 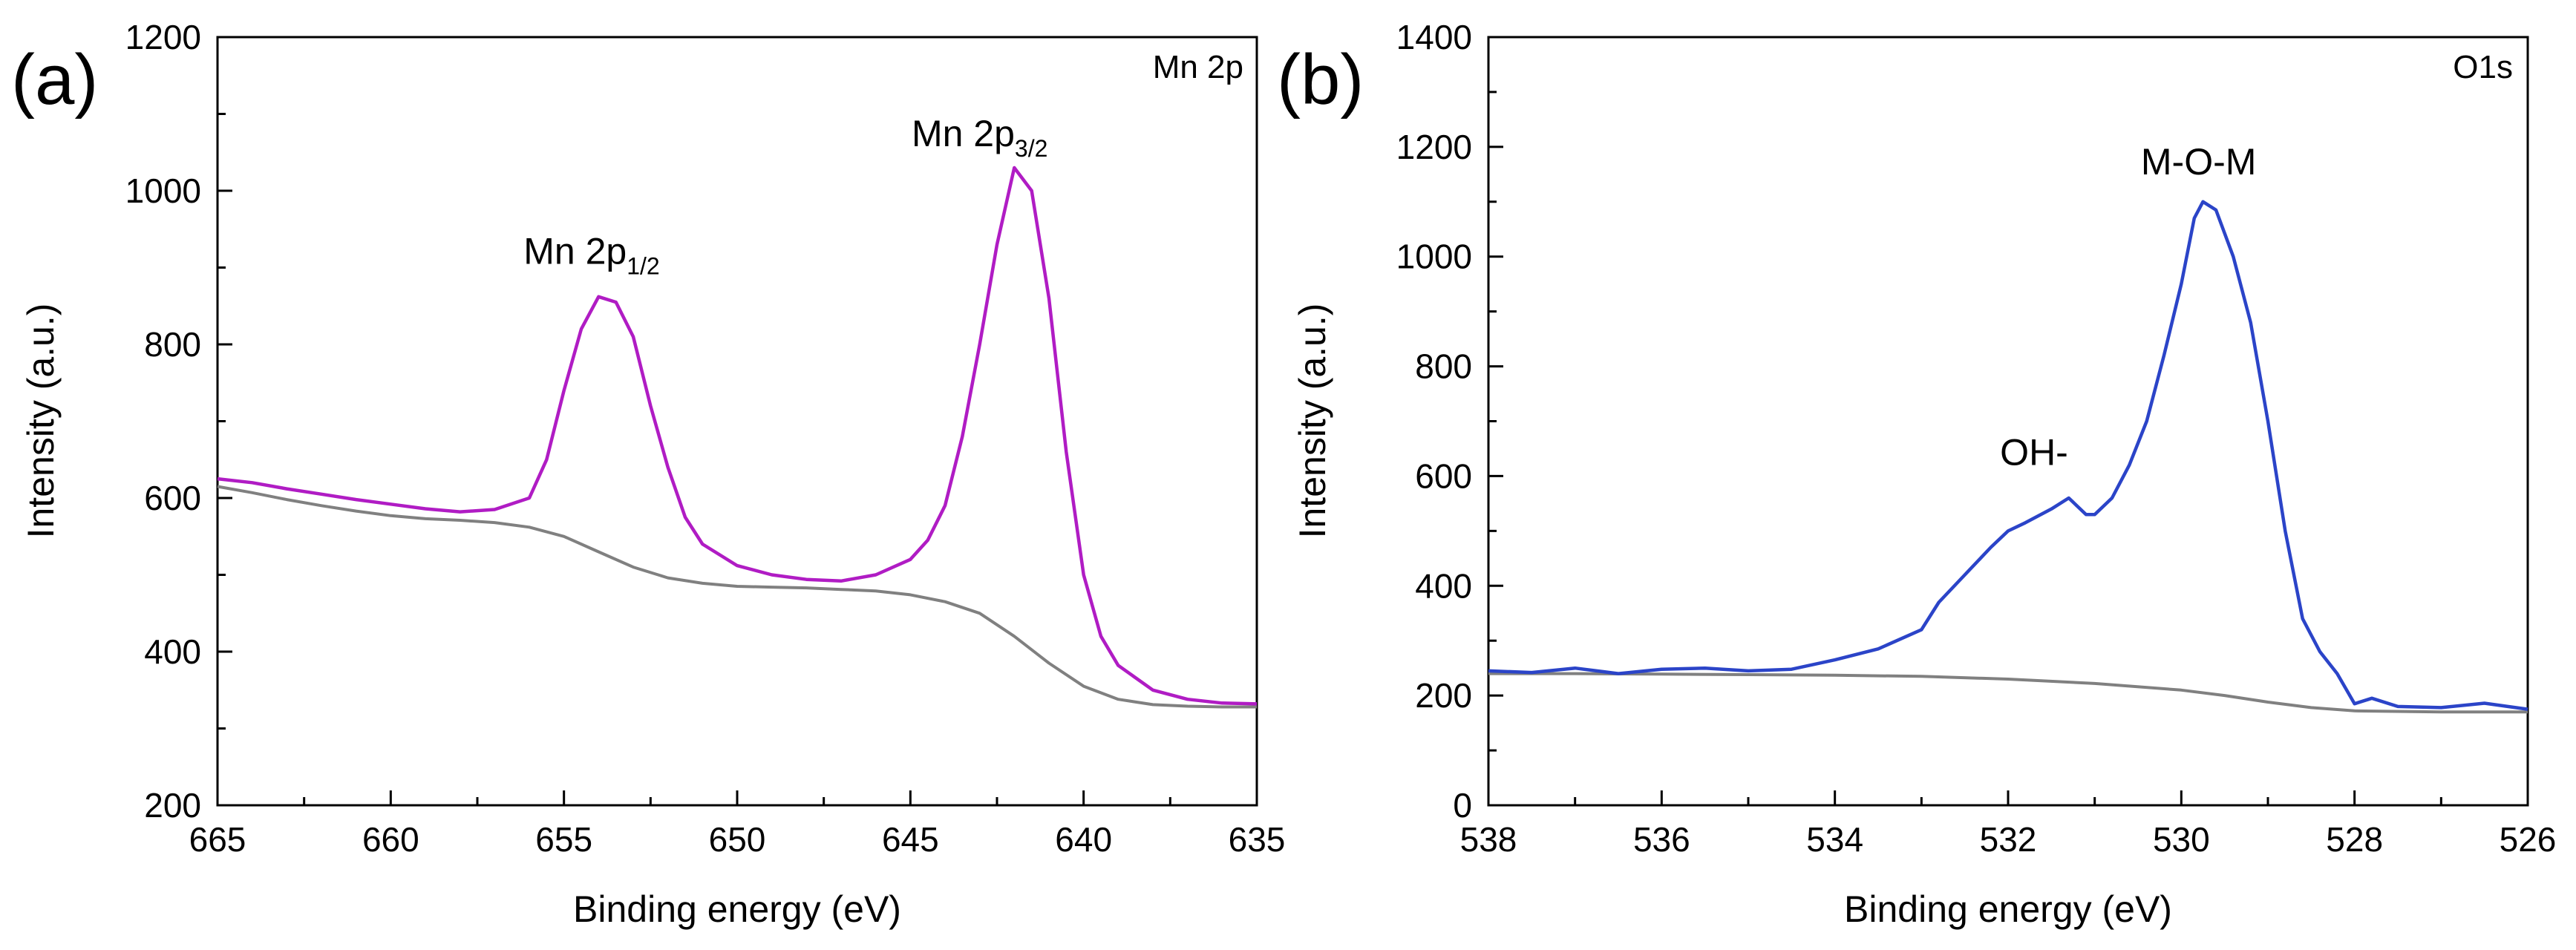 I want to click on panel-b-y-tick-label: 400, so click(x=1443, y=585).